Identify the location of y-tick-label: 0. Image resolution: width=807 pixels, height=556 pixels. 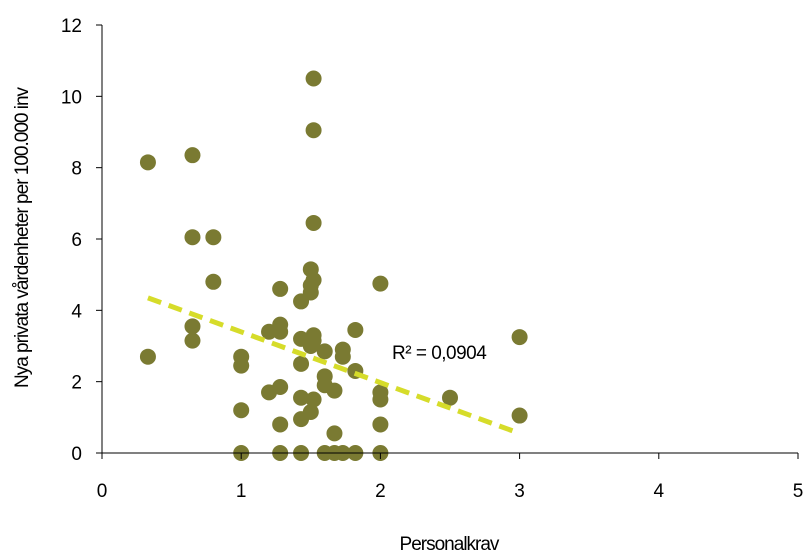
(76, 454).